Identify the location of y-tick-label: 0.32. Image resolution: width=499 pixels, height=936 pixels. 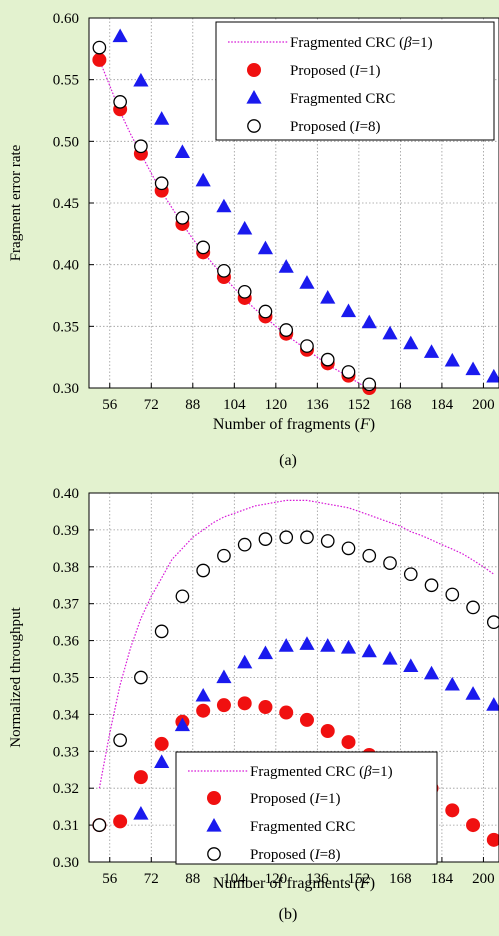
(66, 789).